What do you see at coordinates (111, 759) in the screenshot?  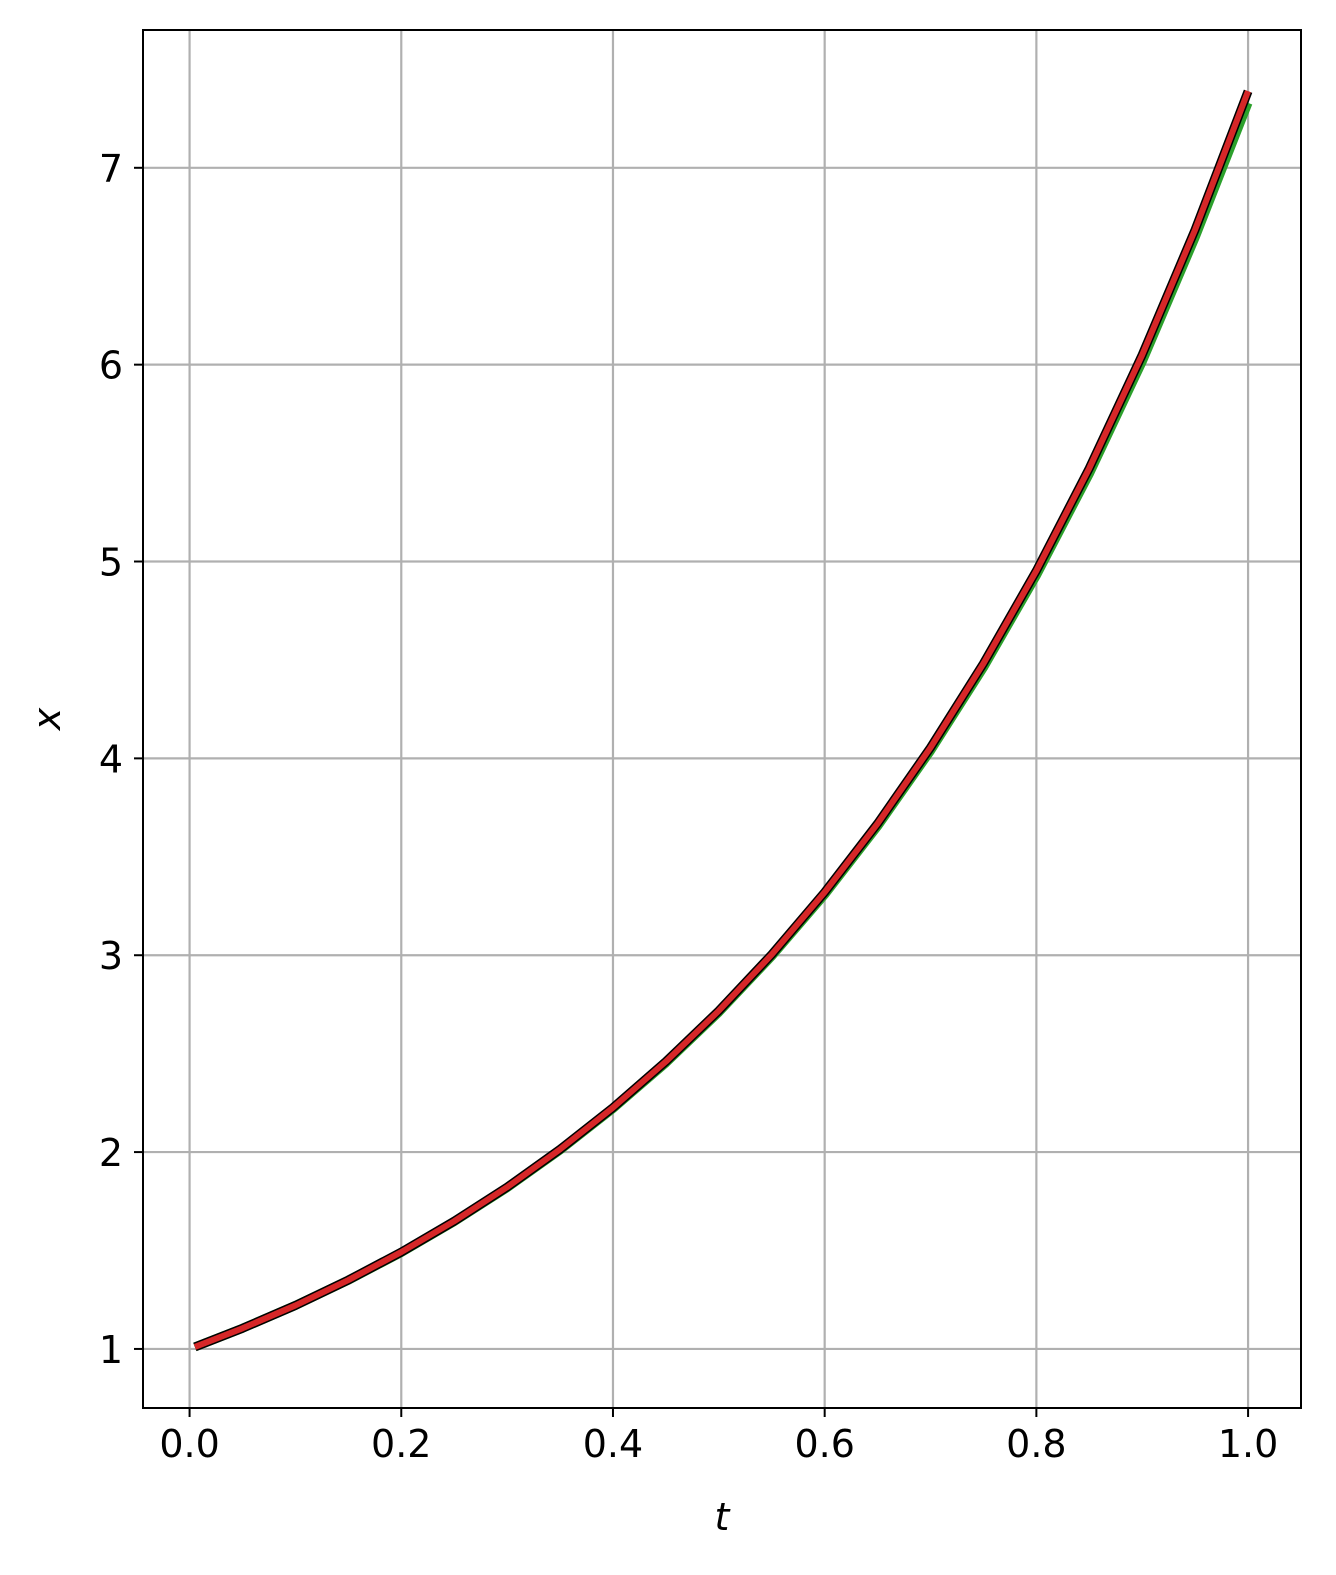 I see `y-tick-label: 4` at bounding box center [111, 759].